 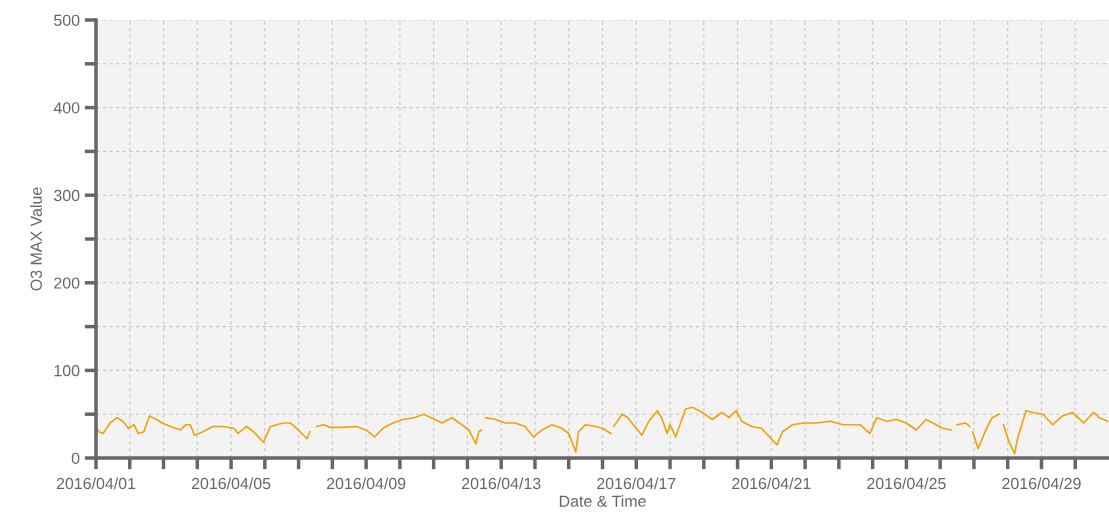 What do you see at coordinates (501, 483) in the screenshot?
I see `x-tick-label: 2016/04/13` at bounding box center [501, 483].